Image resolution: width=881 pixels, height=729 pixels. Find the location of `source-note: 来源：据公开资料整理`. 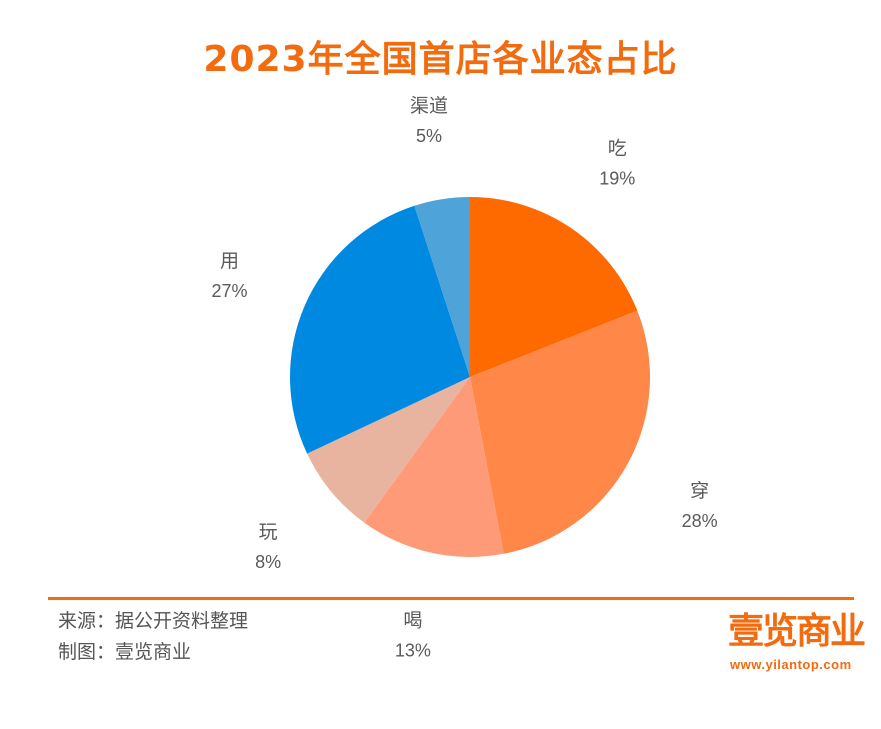

source-note: 来源：据公开资料整理 is located at coordinates (153, 621).